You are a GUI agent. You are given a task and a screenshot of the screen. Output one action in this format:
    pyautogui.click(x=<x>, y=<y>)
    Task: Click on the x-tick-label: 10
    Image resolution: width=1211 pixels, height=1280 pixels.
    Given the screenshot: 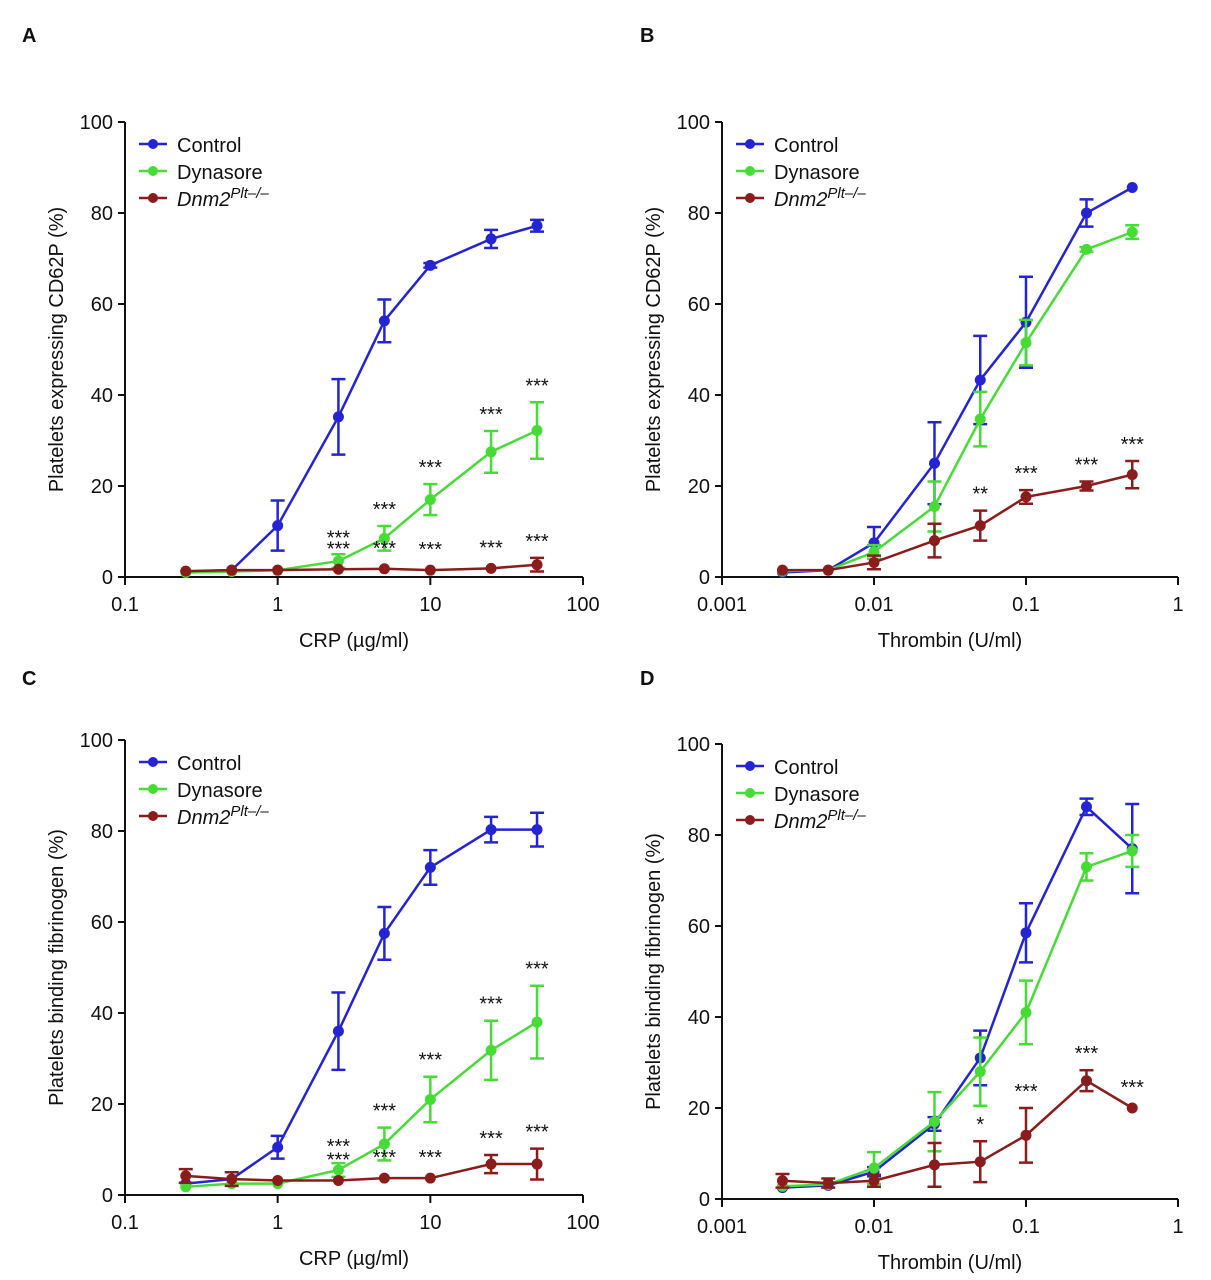 What is the action you would take?
    pyautogui.click(x=430, y=605)
    